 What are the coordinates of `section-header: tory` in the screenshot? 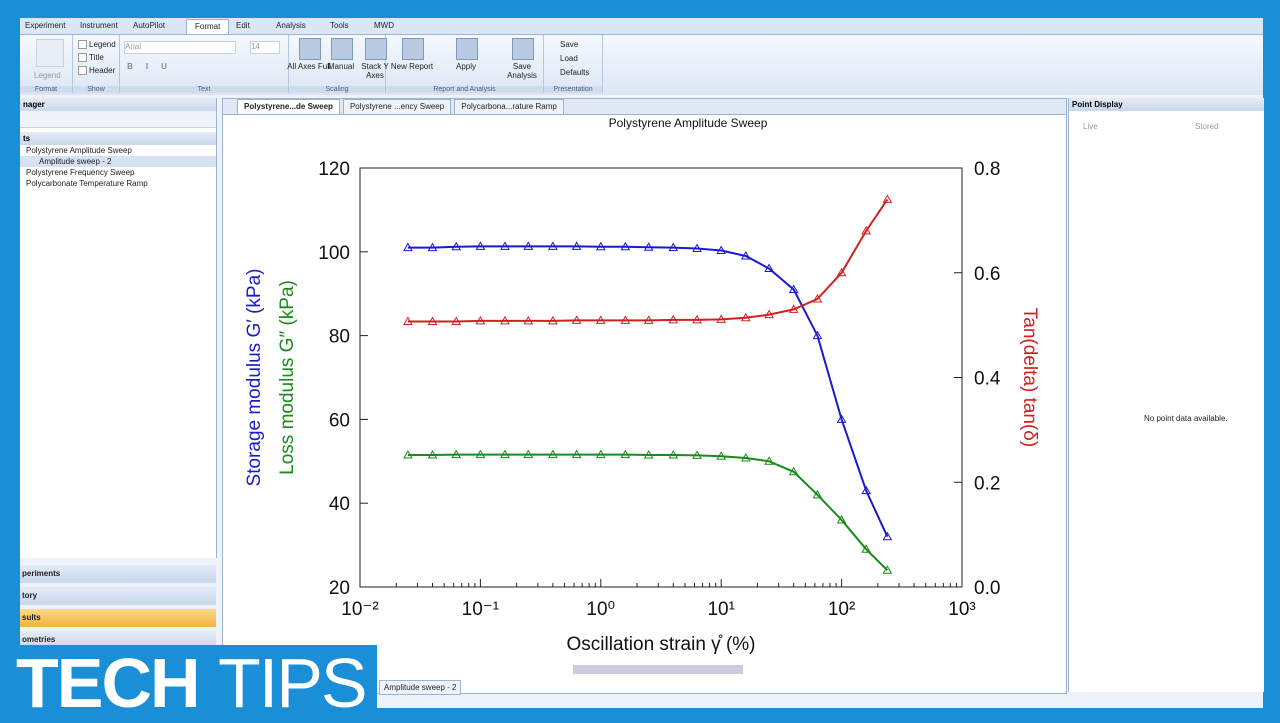 It's located at (118, 596).